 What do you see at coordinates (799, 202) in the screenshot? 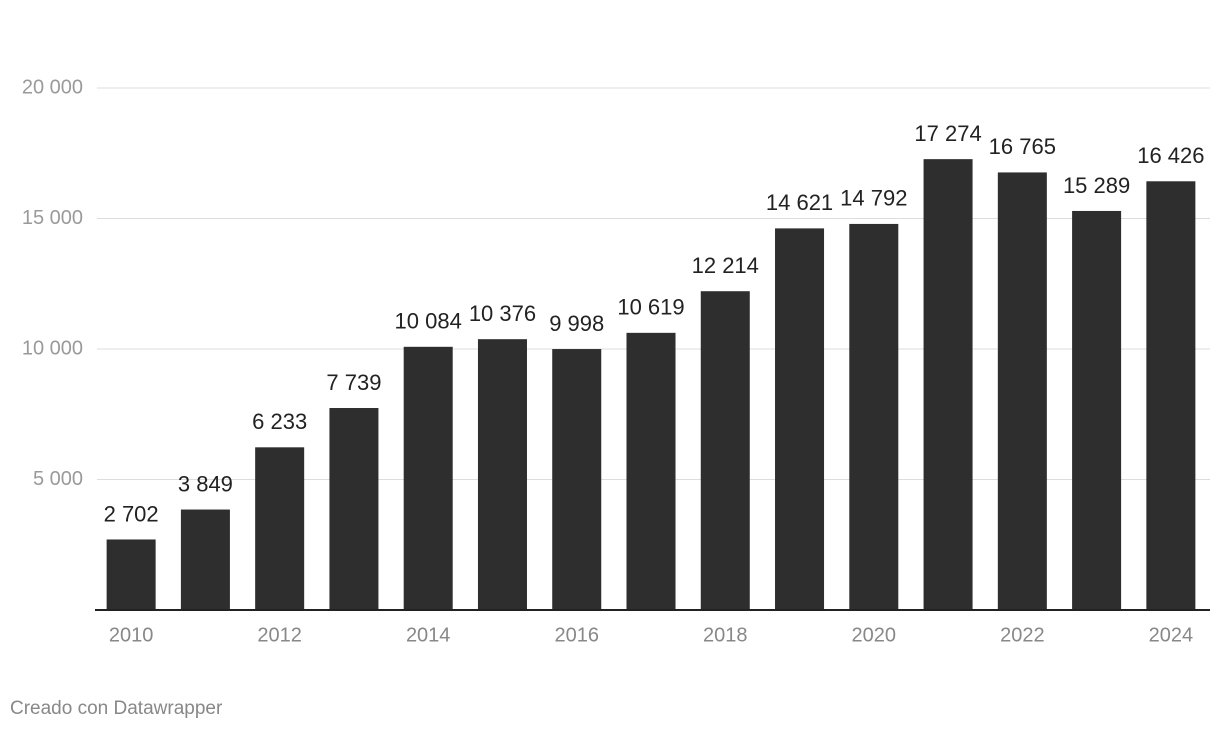
I see `value-label: 14 621` at bounding box center [799, 202].